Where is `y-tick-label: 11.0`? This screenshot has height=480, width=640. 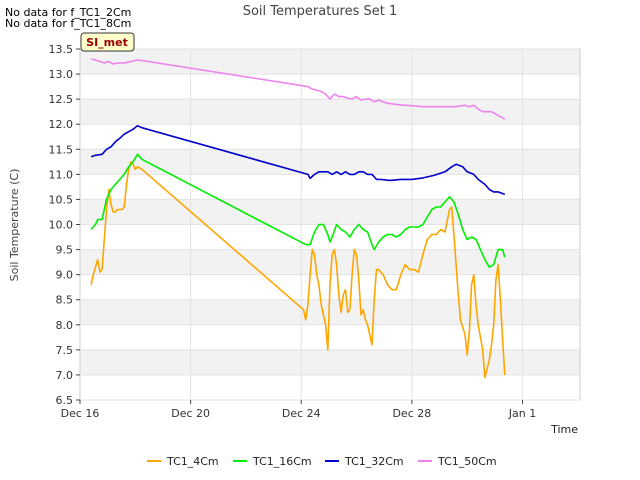
y-tick-label: 11.0 is located at coordinates (61, 174).